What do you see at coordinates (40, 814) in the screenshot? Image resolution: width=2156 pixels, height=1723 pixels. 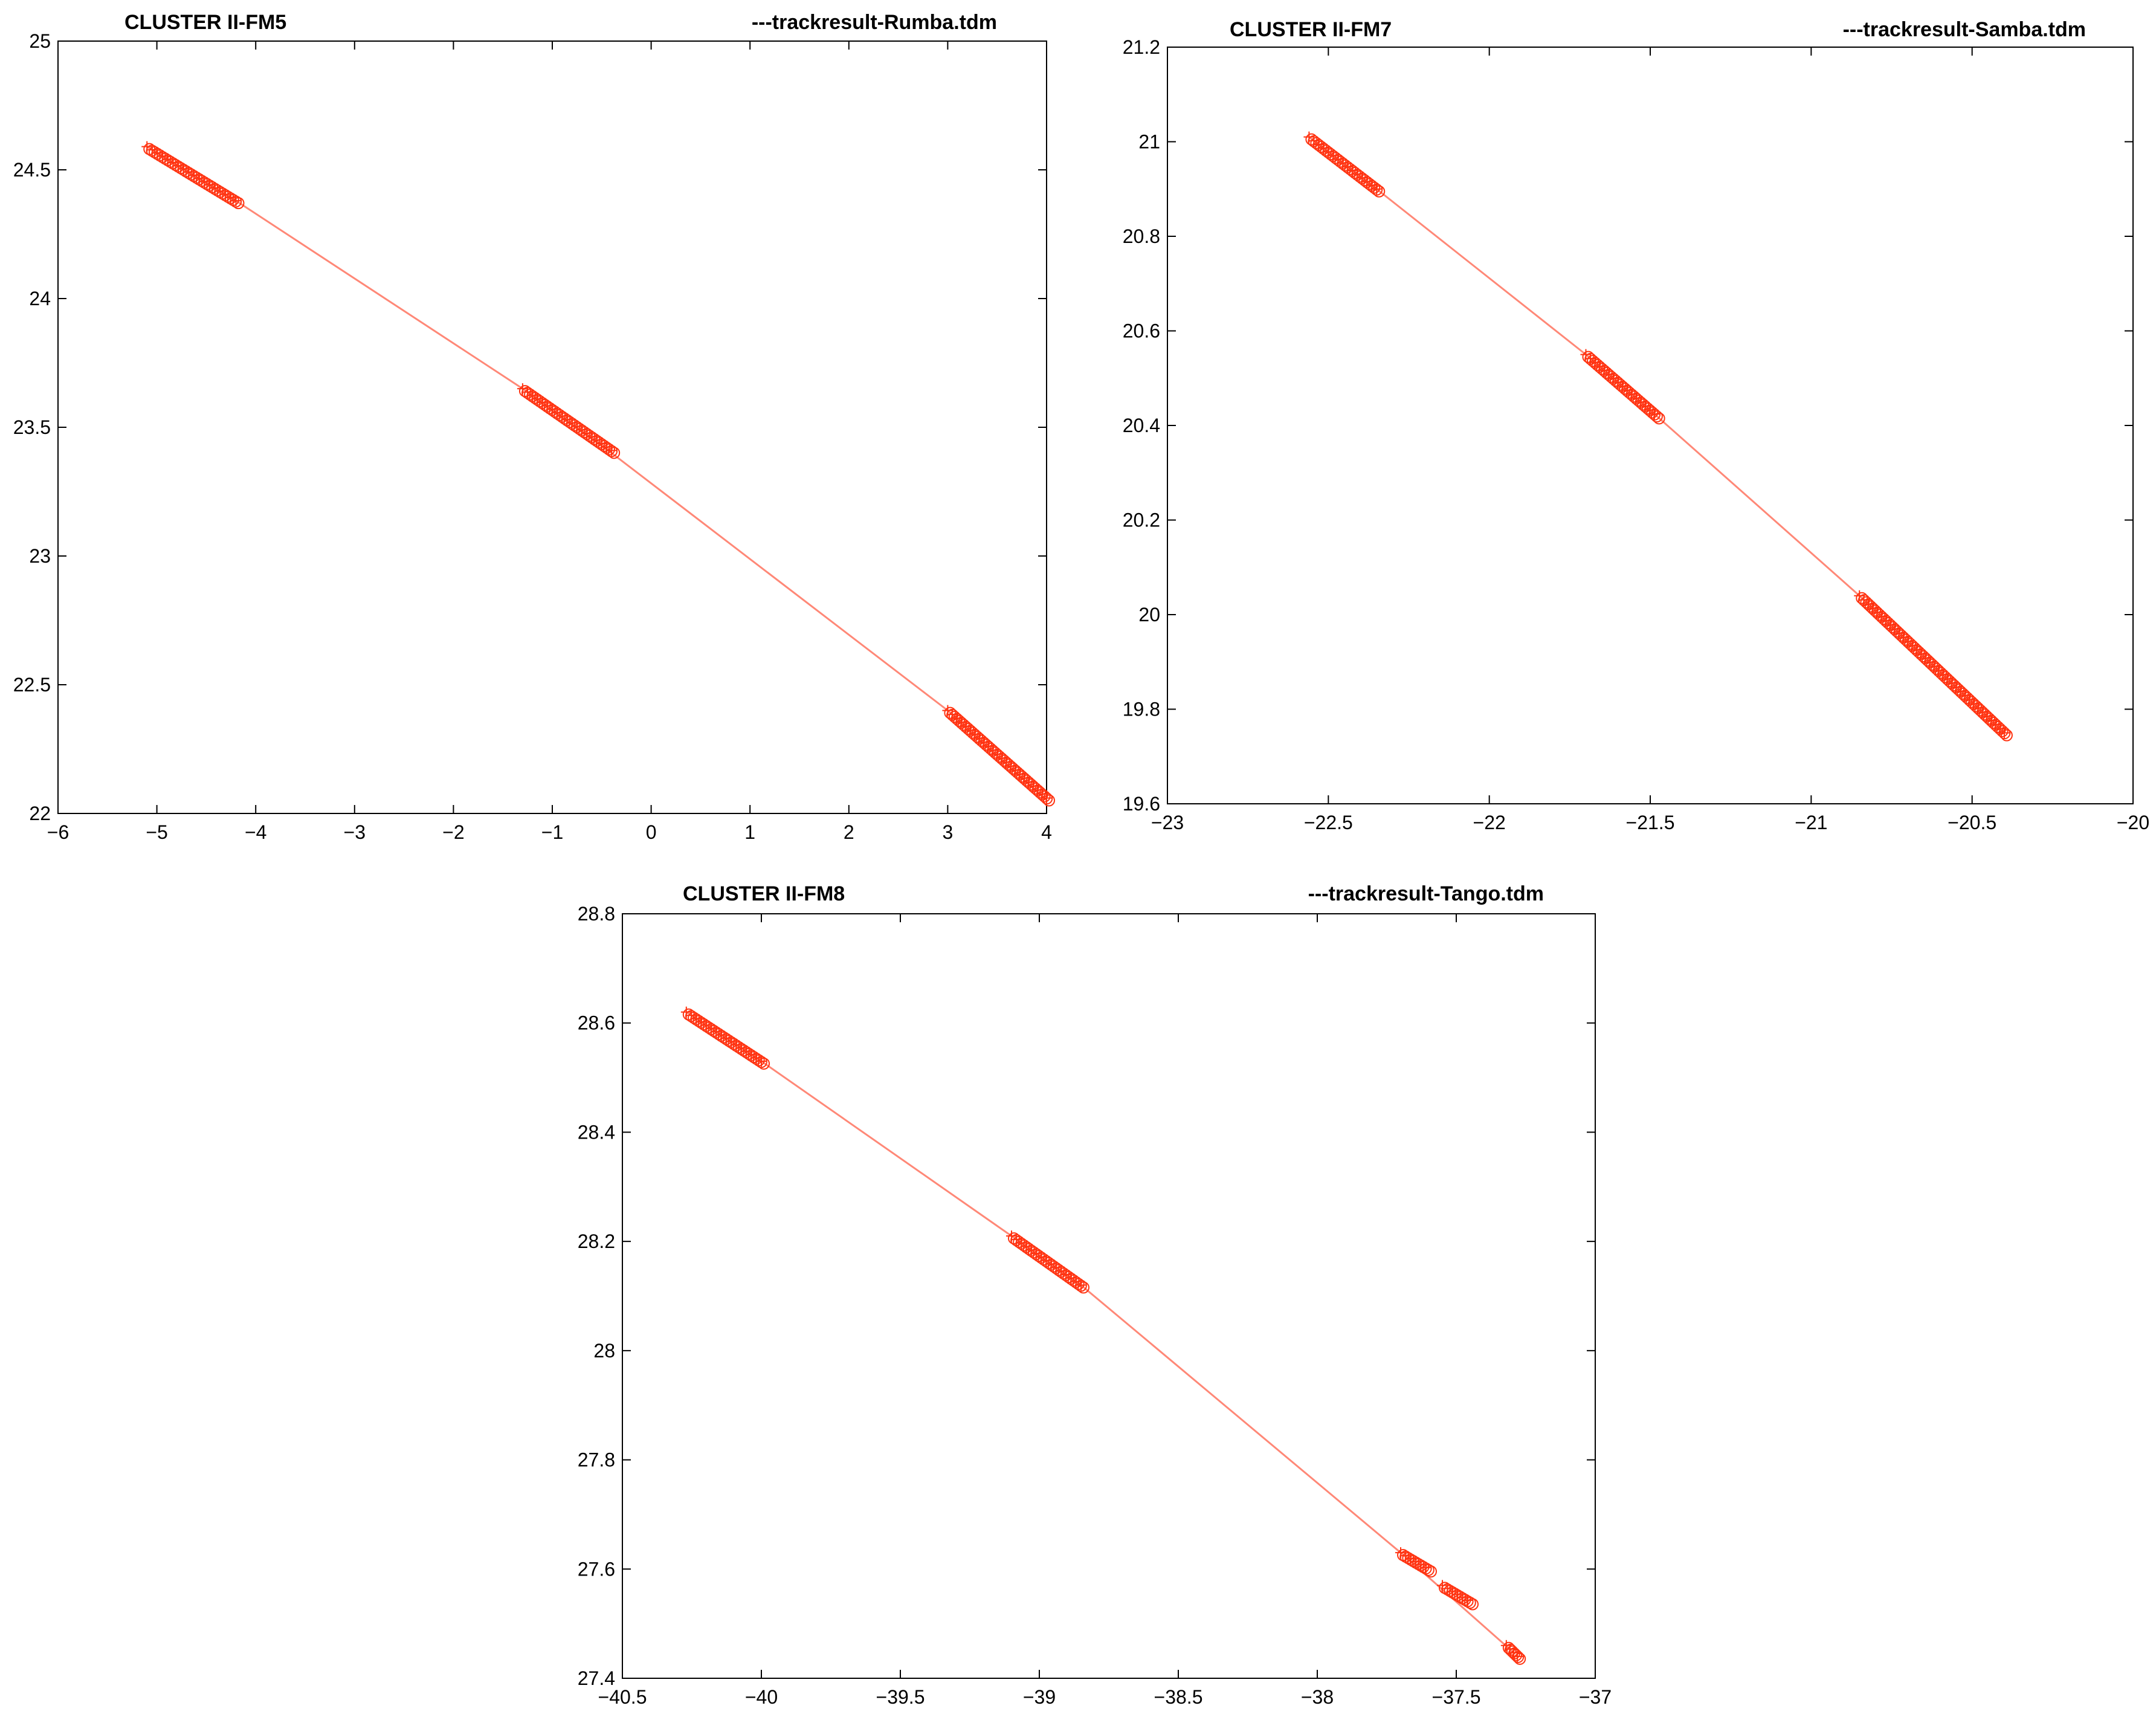 I see `y-tick-label: 22` at bounding box center [40, 814].